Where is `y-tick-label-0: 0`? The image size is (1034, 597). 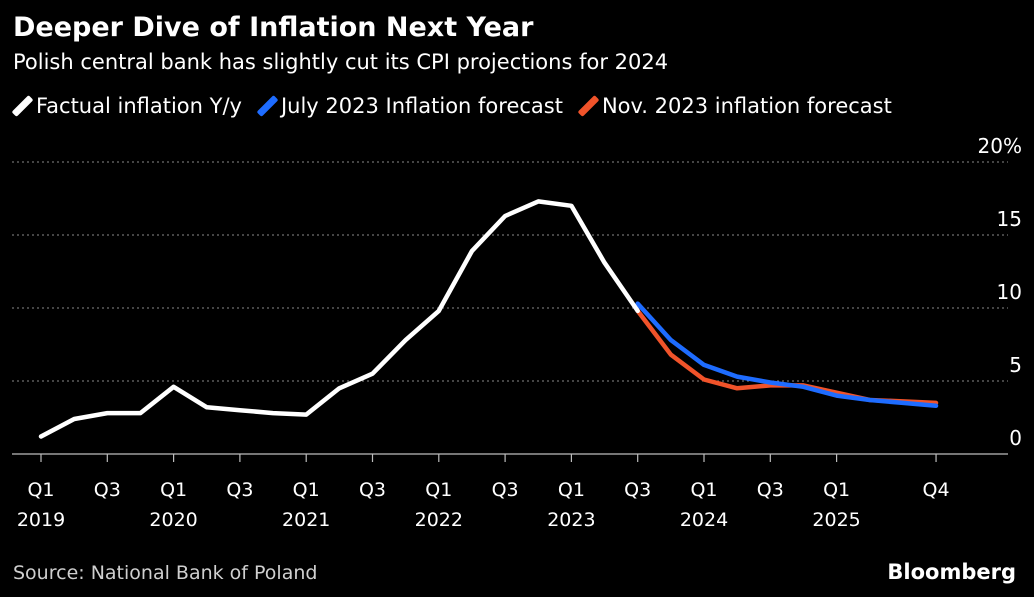 y-tick-label-0: 0 is located at coordinates (1015, 438).